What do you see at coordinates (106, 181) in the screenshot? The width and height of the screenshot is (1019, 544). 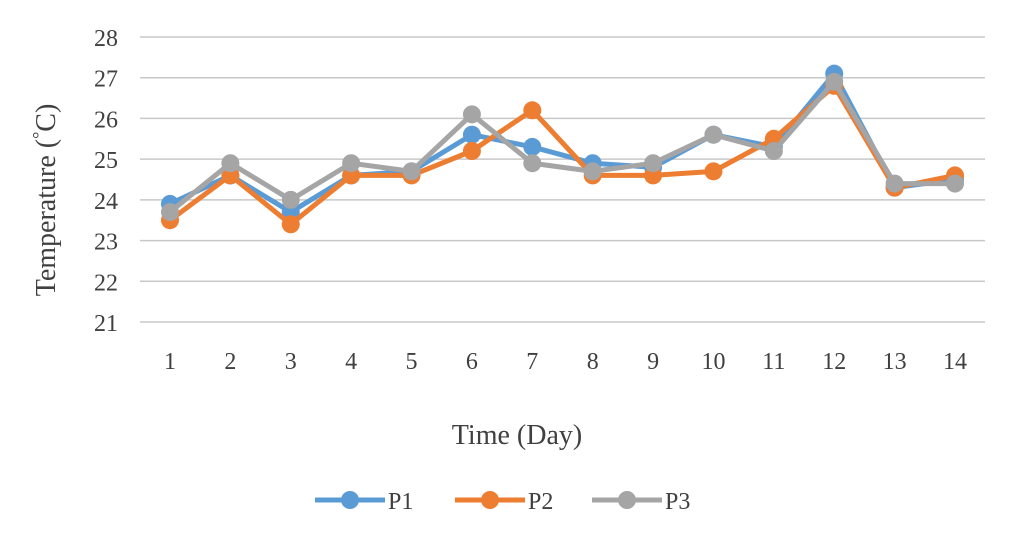 I see `y-tick-labels: 21 22 23 24 25 26 27 28` at bounding box center [106, 181].